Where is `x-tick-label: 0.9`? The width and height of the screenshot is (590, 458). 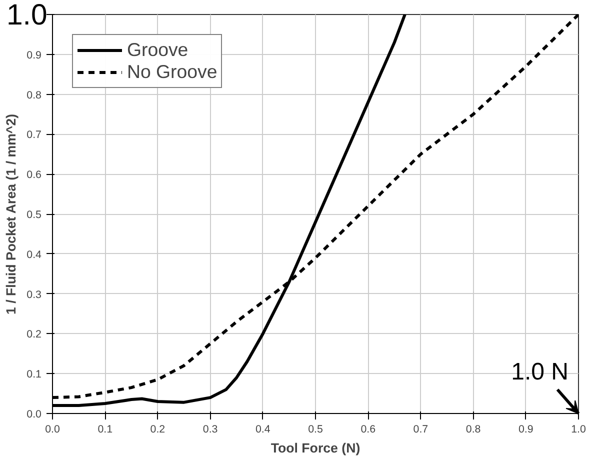 x-tick-label: 0.9 is located at coordinates (526, 430).